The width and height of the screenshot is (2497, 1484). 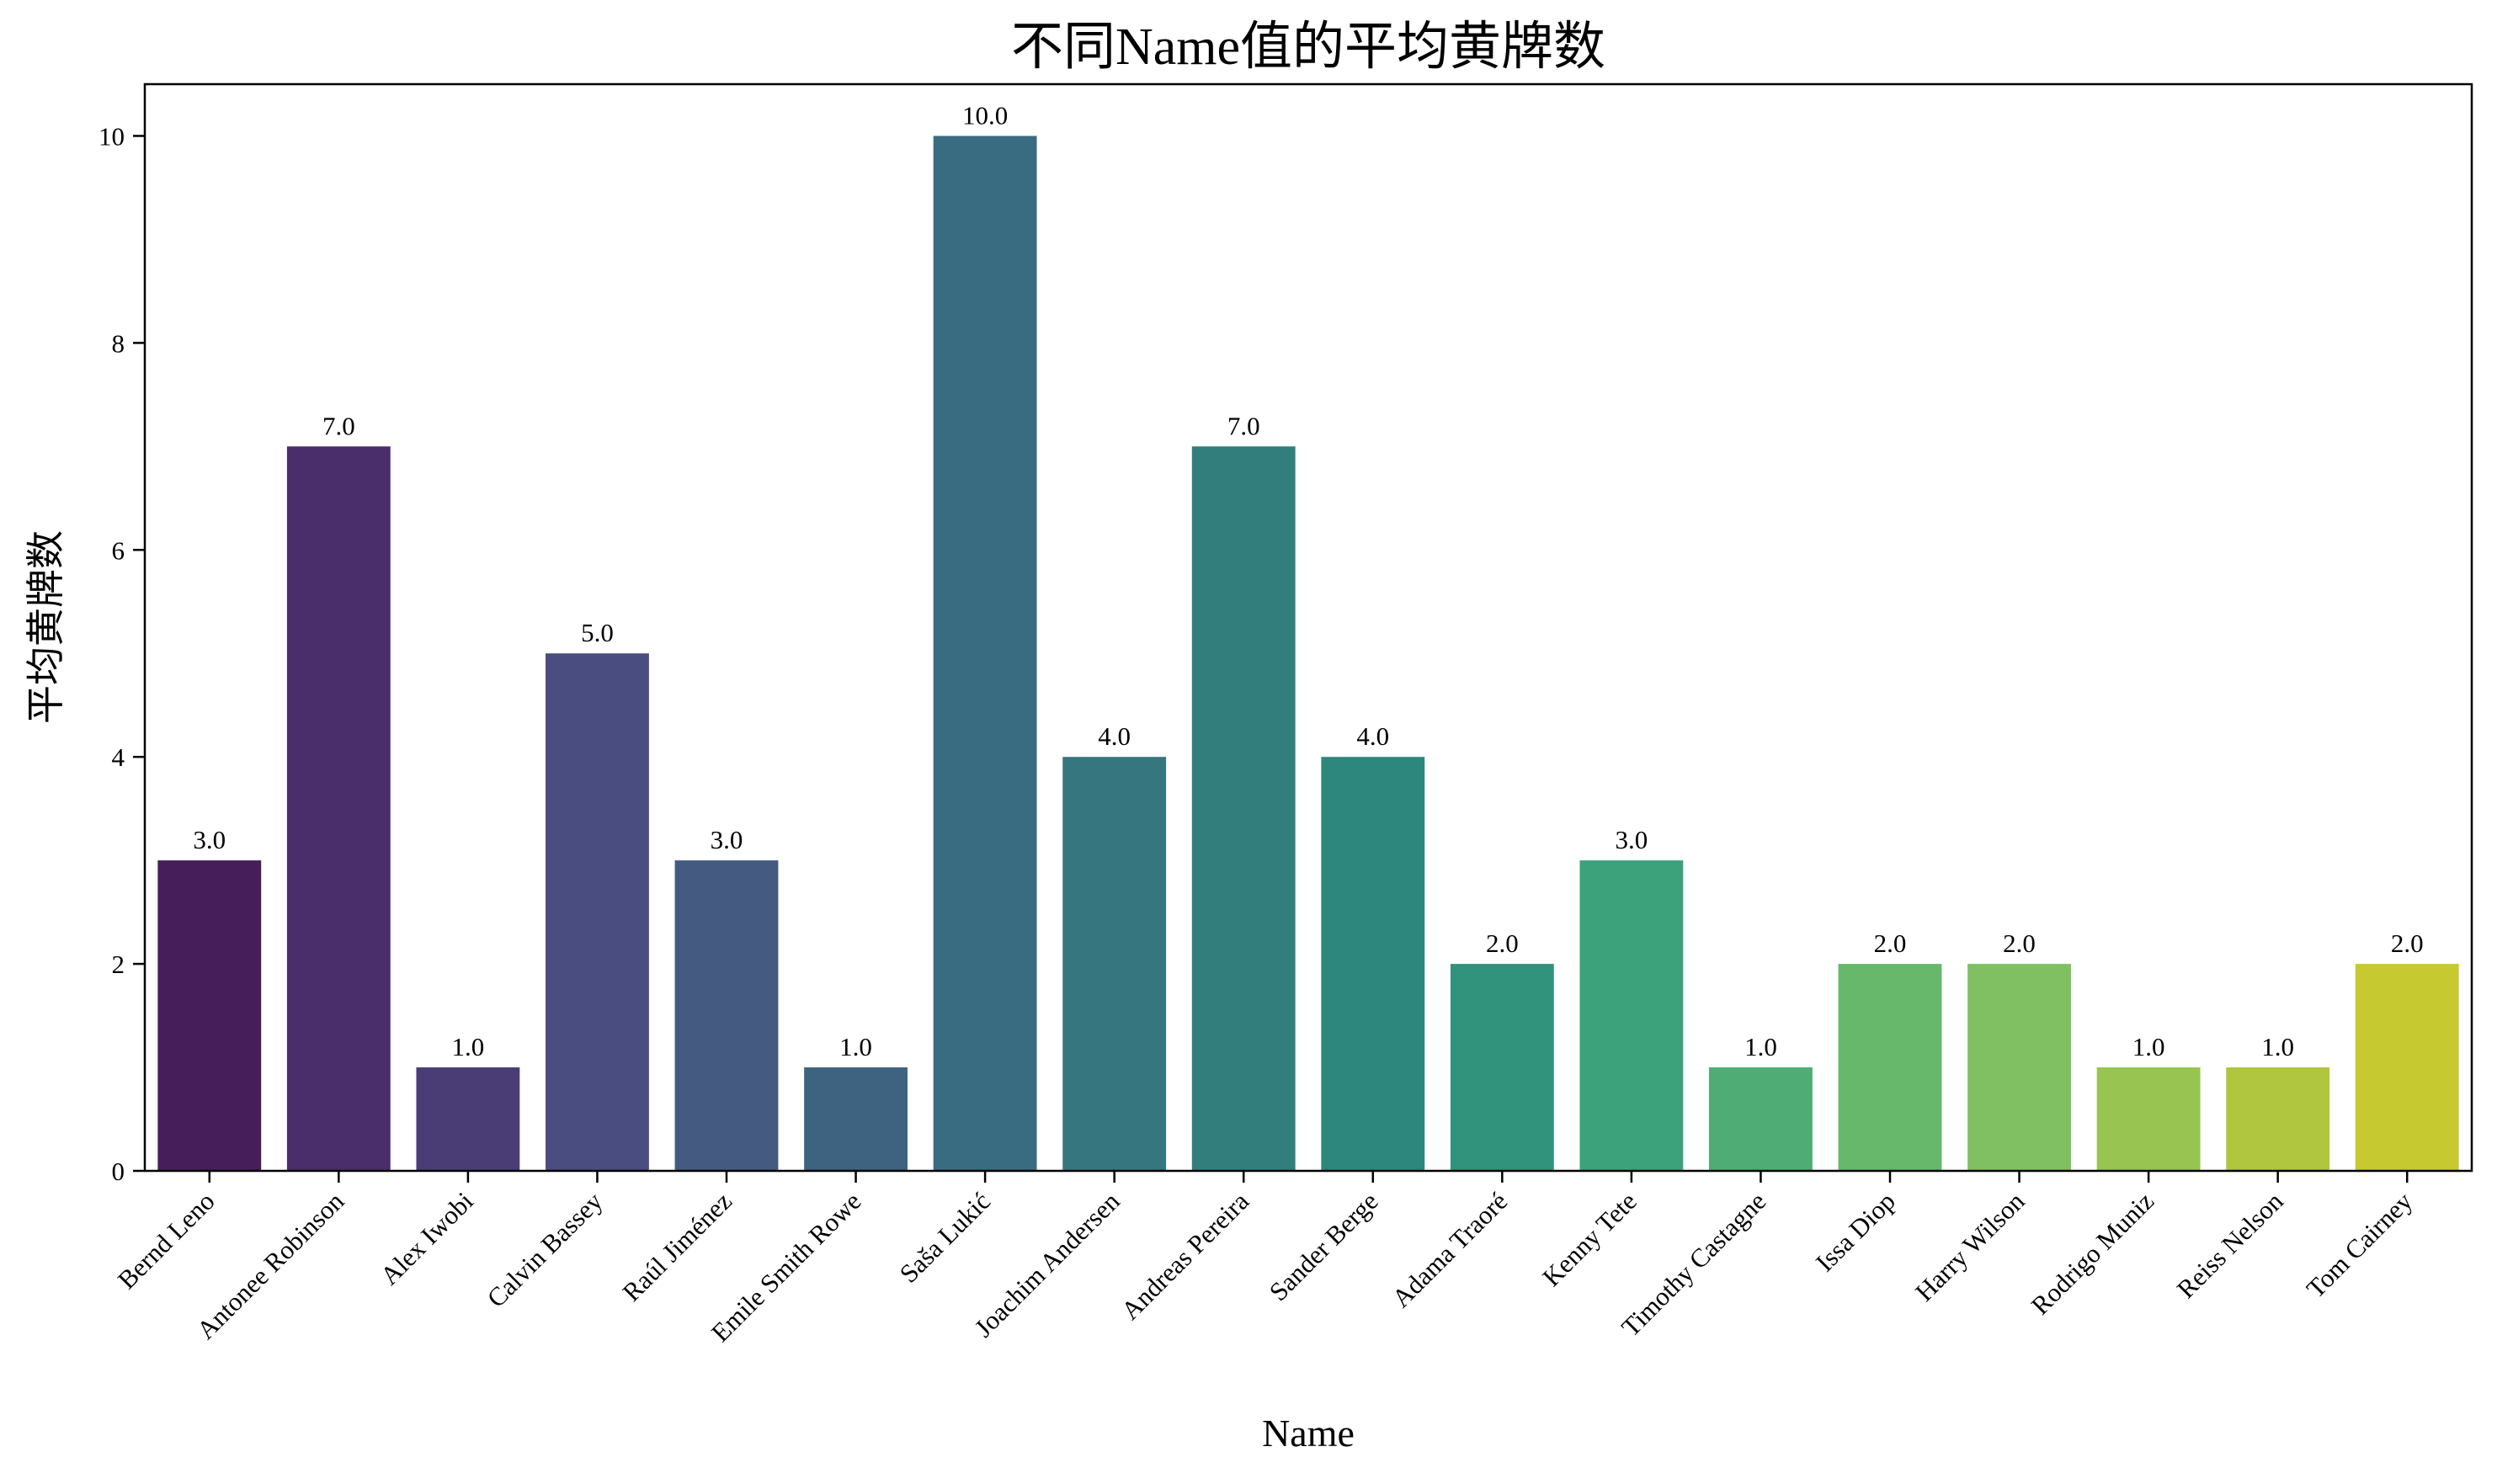 I want to click on data-label: 10.0, so click(x=985, y=115).